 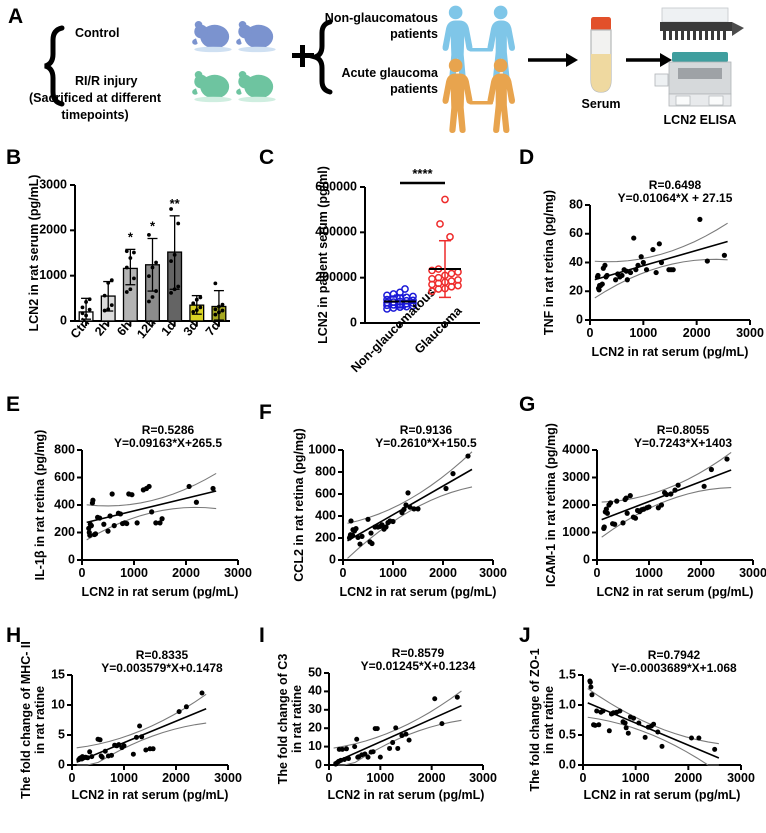 What do you see at coordinates (674, 655) in the screenshot?
I see `correlation-label: R=0.7942` at bounding box center [674, 655].